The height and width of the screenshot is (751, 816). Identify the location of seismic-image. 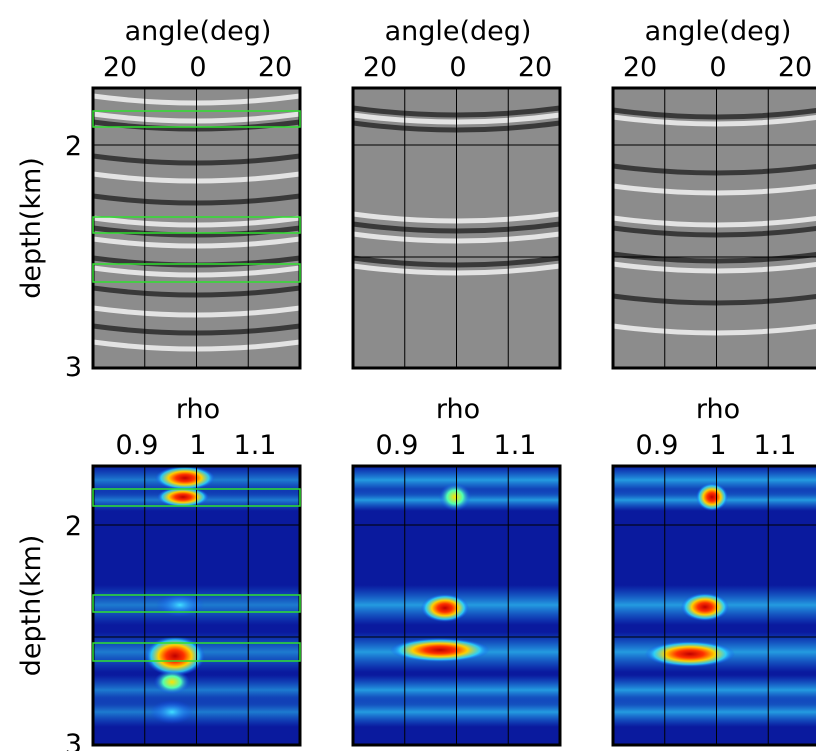
(714, 228).